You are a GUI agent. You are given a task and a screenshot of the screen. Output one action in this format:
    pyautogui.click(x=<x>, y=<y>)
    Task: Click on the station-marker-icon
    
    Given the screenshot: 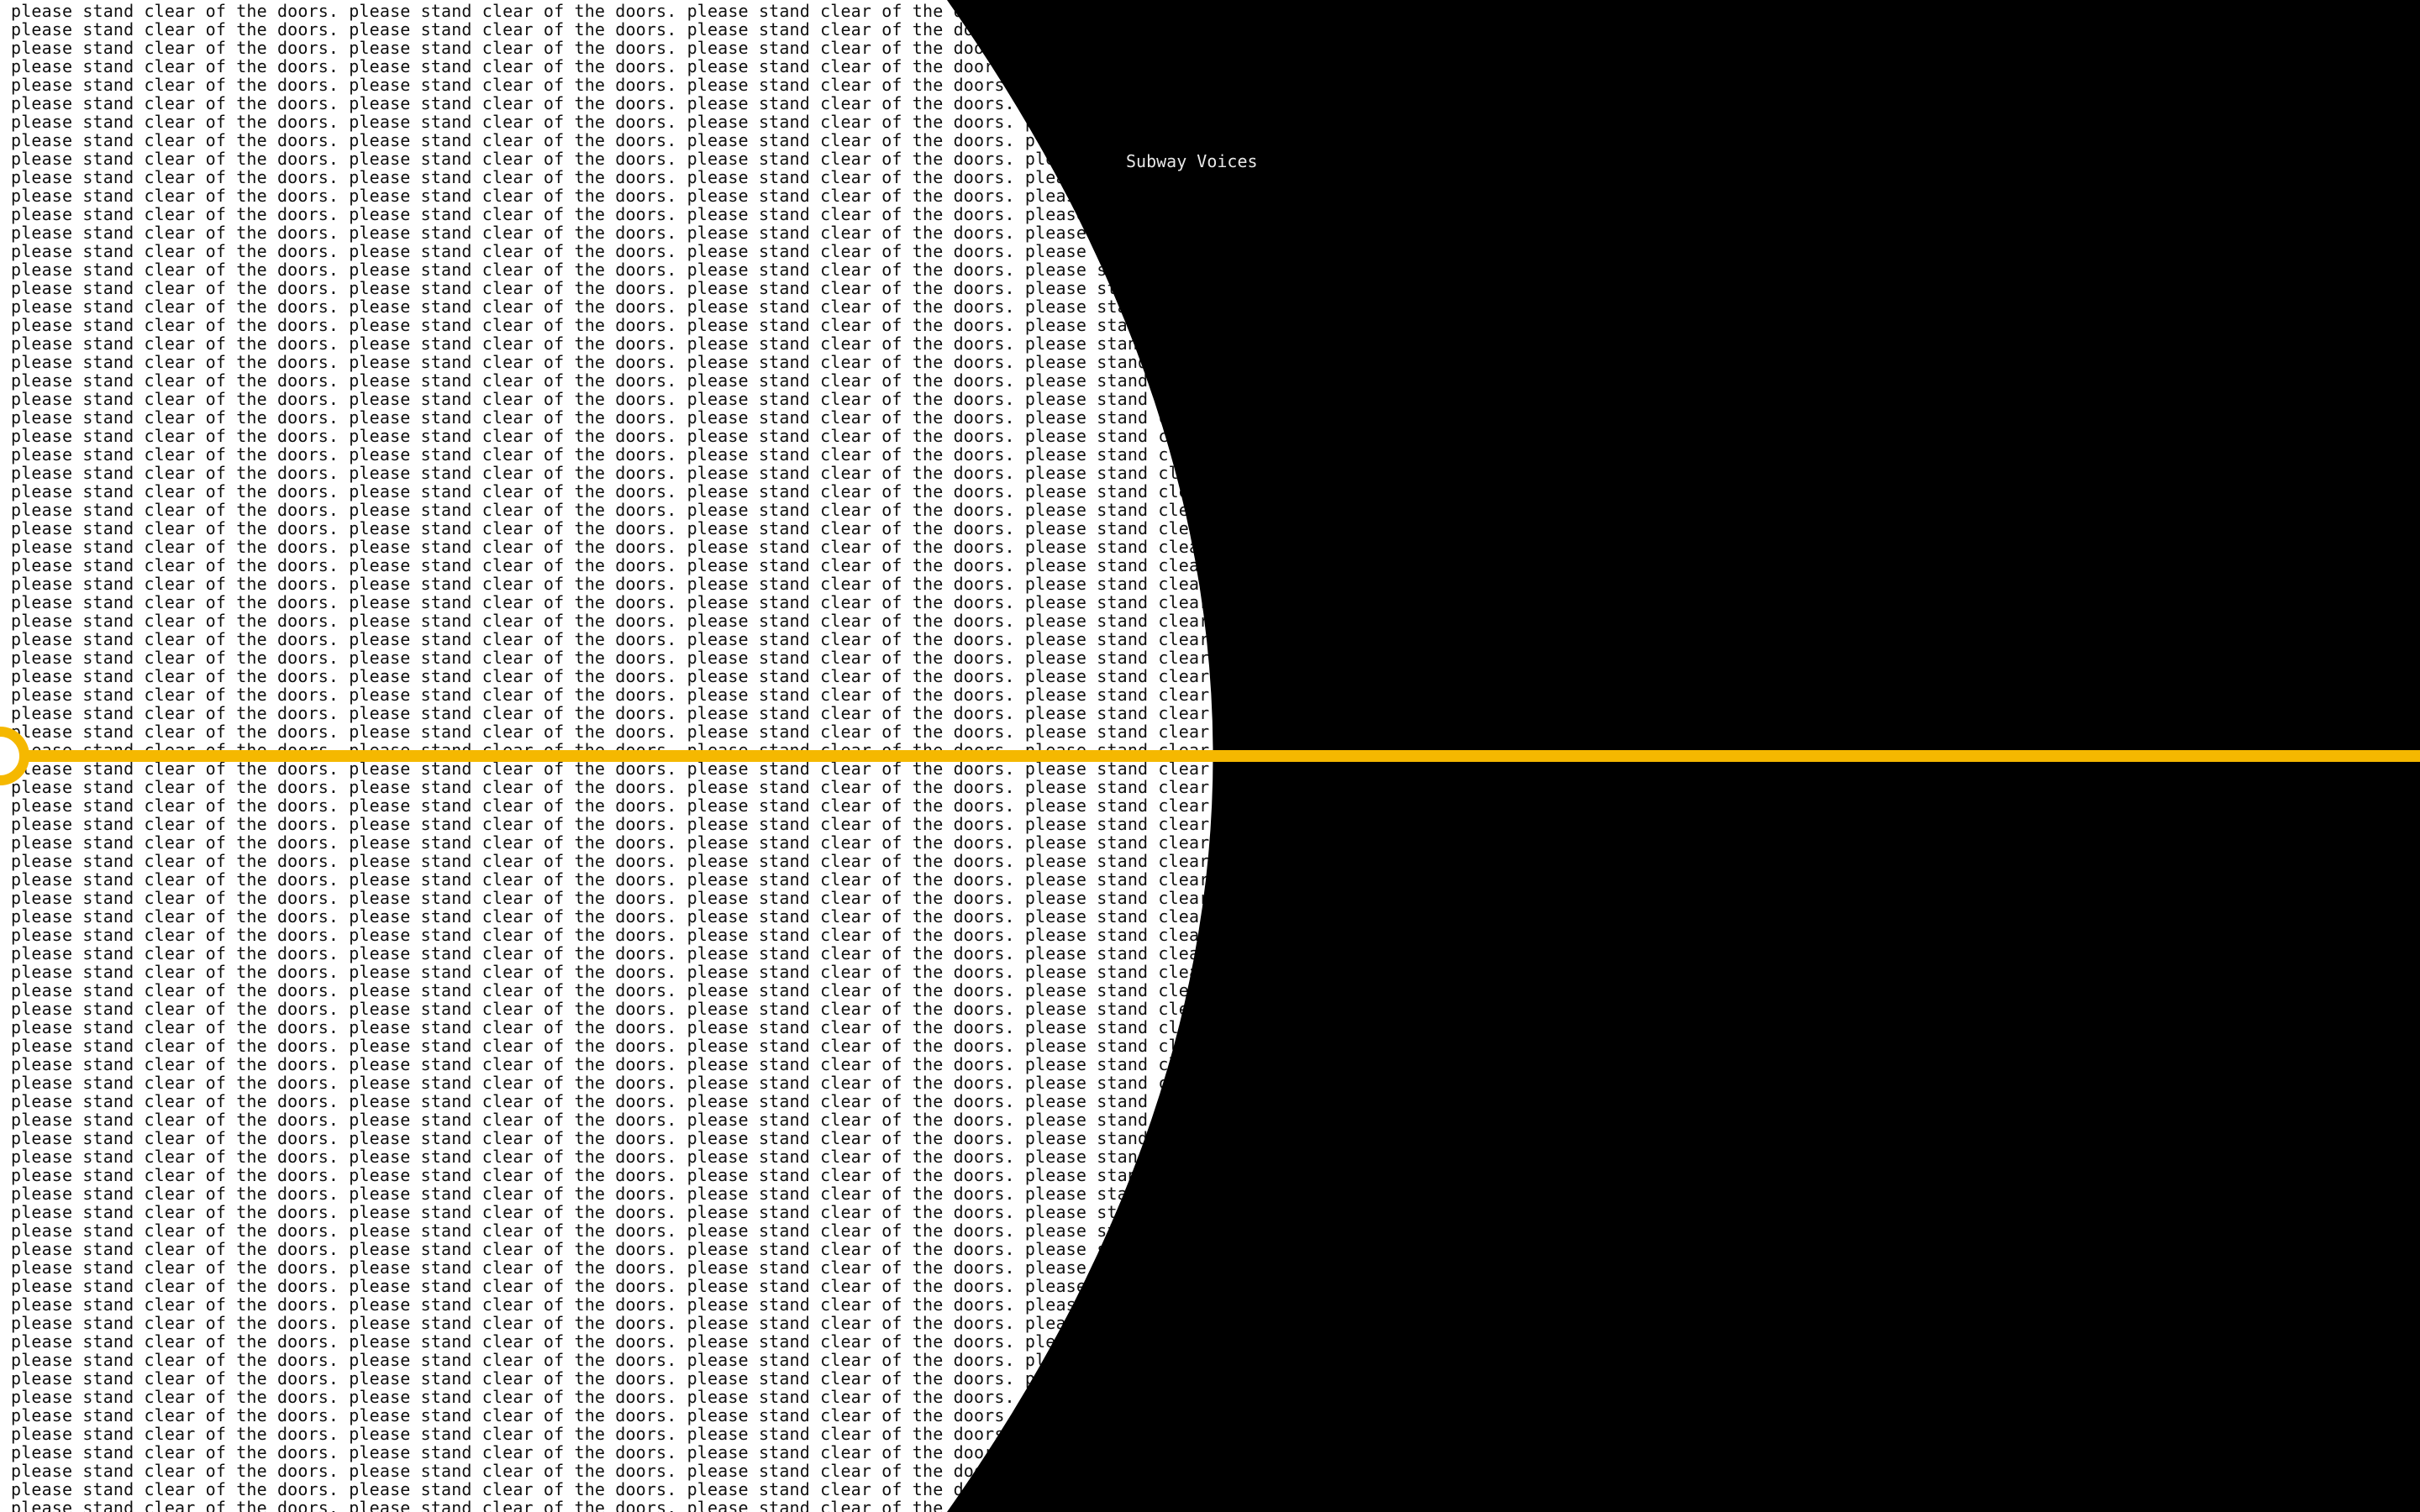 What is the action you would take?
    pyautogui.click(x=15, y=756)
    